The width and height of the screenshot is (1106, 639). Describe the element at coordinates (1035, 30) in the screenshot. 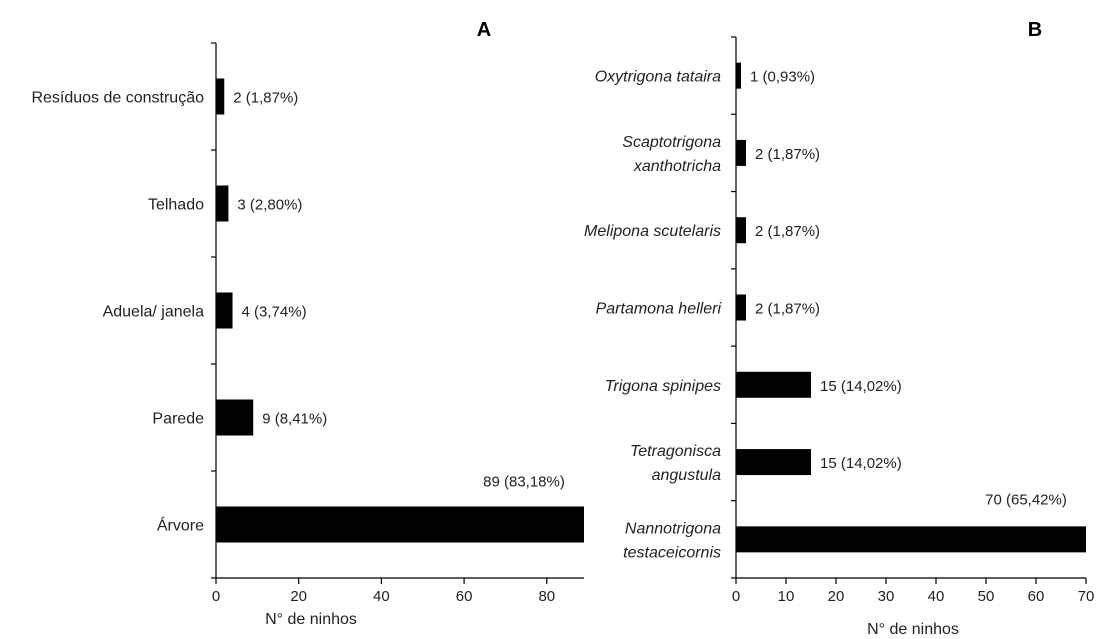

I see `panel-label: B` at that location.